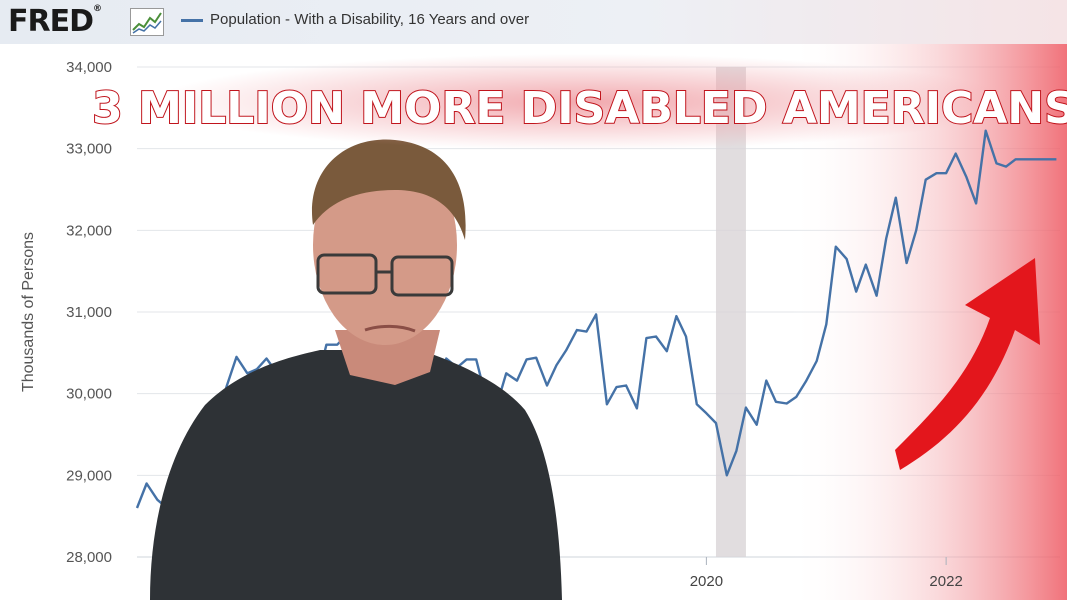  Describe the element at coordinates (147, 22) in the screenshot. I see `fred-chart-icon` at that location.